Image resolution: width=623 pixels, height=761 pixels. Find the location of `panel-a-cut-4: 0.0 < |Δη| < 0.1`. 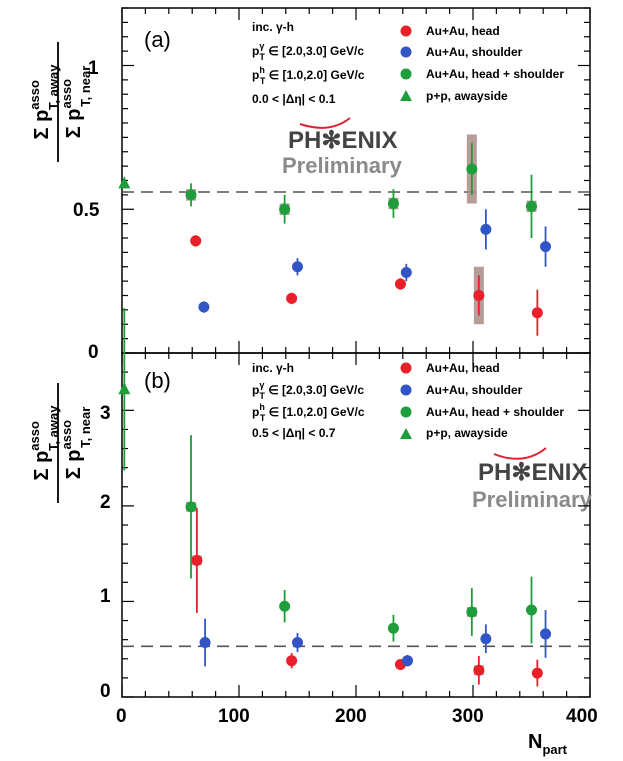

panel-a-cut-4: 0.0 < |Δη| < 0.1 is located at coordinates (294, 99).